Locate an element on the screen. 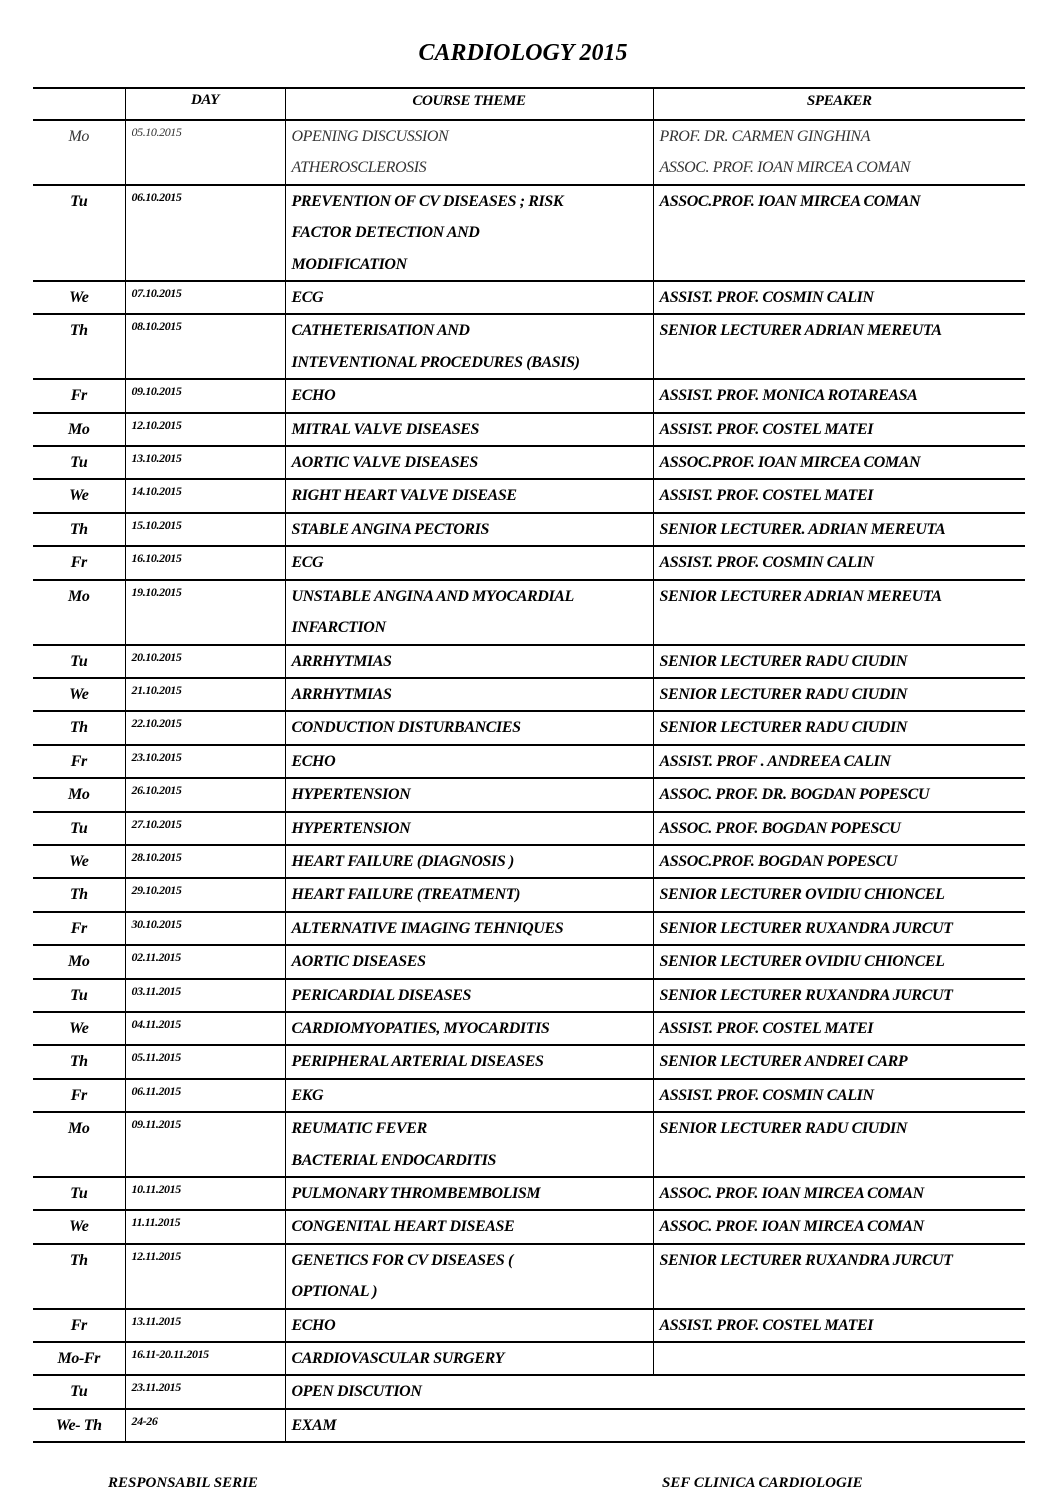  course-theme-line: CONGENITAL HEART DISEASE is located at coordinates (403, 1227).